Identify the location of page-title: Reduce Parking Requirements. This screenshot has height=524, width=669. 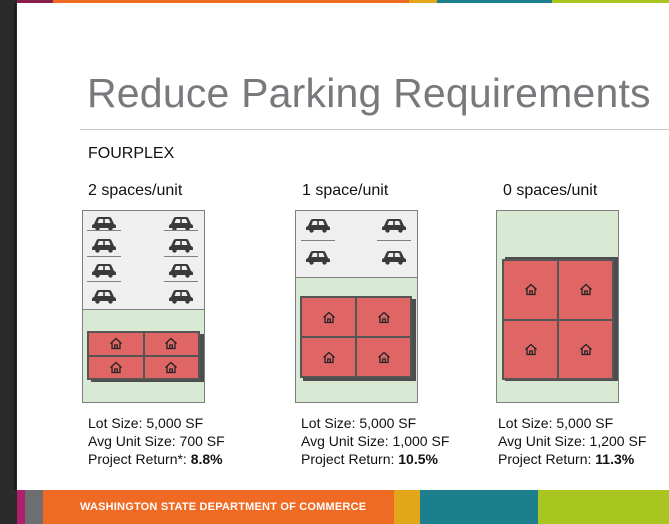
(369, 93).